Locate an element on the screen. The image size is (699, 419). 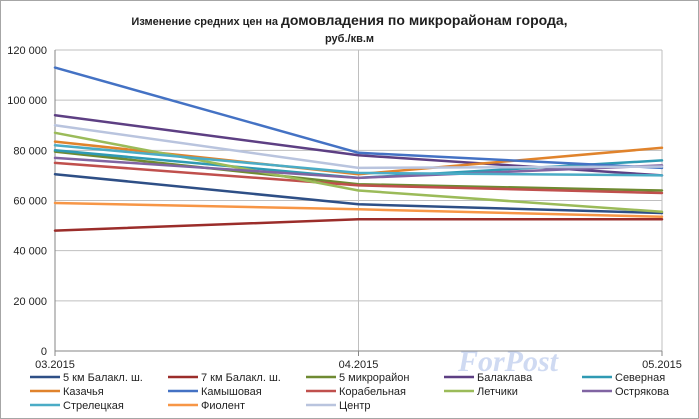
x-tick-label: 03.2015 is located at coordinates (55, 365).